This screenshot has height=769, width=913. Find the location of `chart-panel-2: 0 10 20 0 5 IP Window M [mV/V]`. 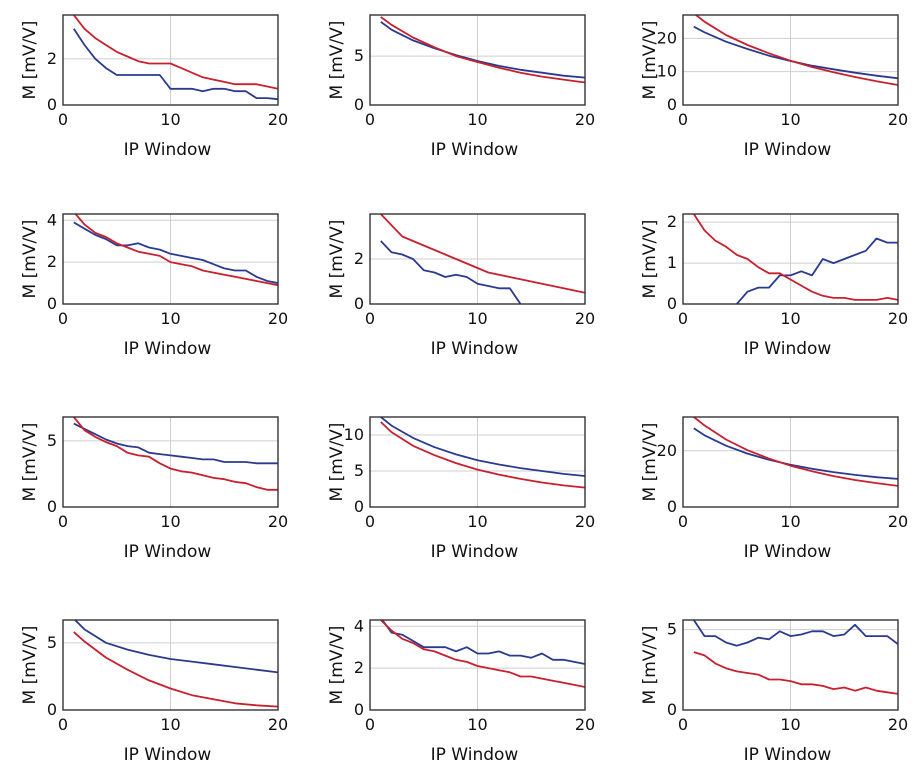

chart-panel-2: 0 10 20 0 5 IP Window M [mV/V] is located at coordinates (461, 87).